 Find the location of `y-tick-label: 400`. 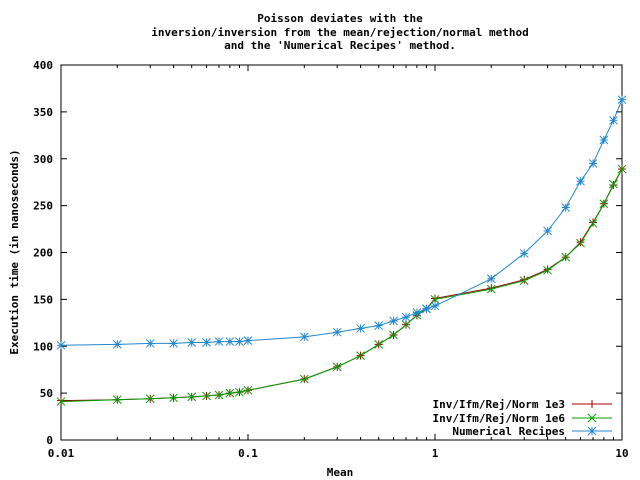

y-tick-label: 400 is located at coordinates (43, 65).